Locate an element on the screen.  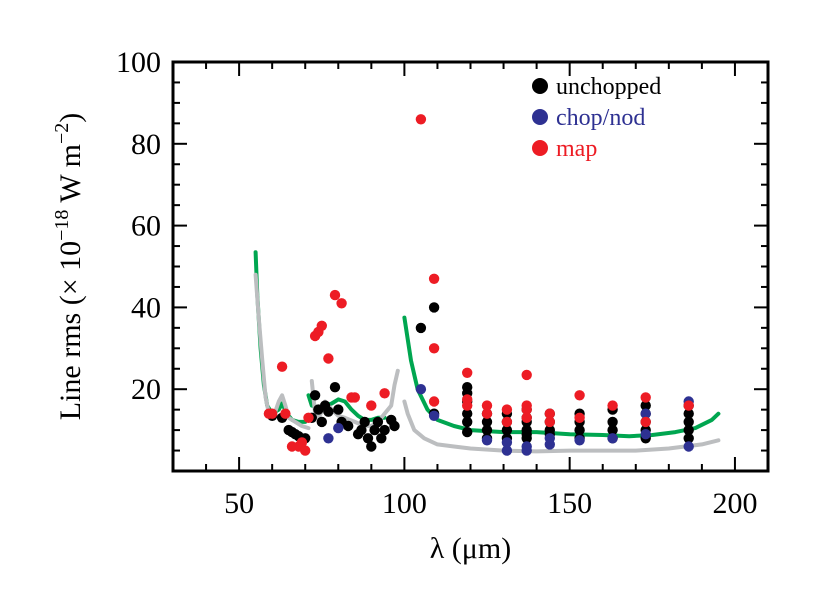
legend-label-unchopped: unchopped is located at coordinates (608, 87).